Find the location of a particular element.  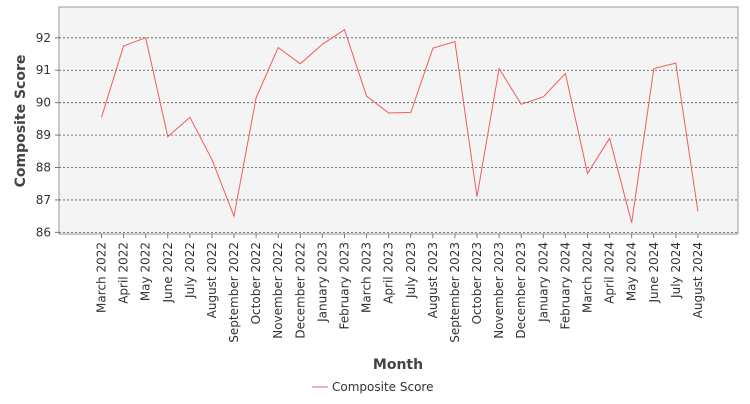

x-tick-label: January 2024 is located at coordinates (543, 282).